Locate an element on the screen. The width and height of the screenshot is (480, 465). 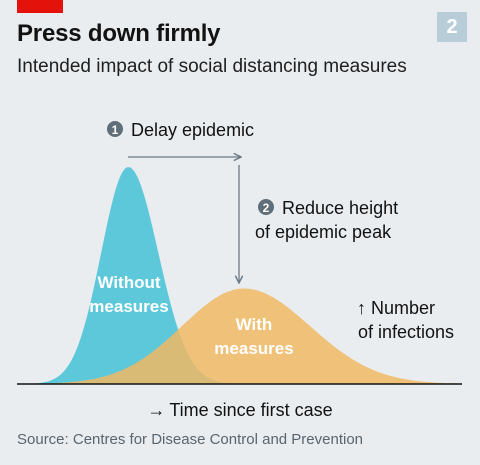
y-axis-label-text: Number is located at coordinates (403, 308).